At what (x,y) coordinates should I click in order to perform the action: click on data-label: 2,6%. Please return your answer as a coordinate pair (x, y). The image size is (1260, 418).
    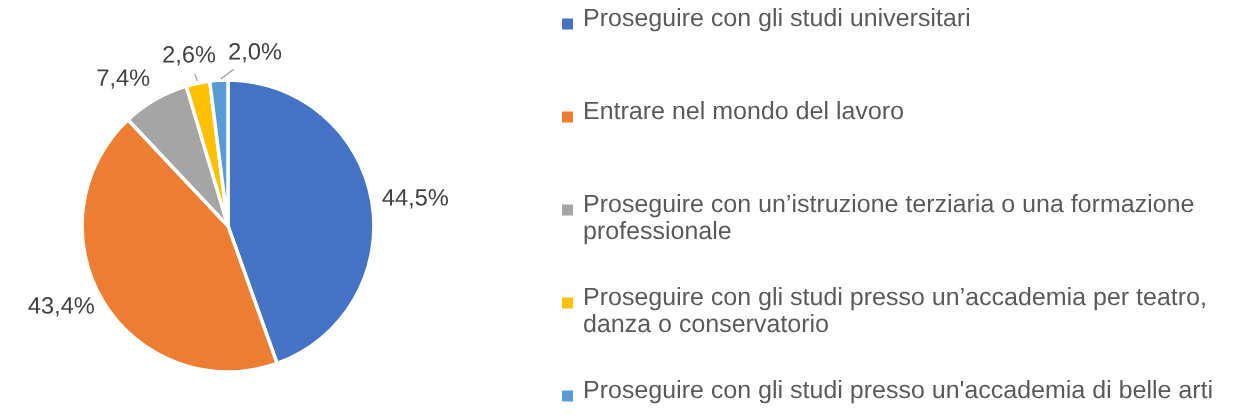
    Looking at the image, I should click on (189, 55).